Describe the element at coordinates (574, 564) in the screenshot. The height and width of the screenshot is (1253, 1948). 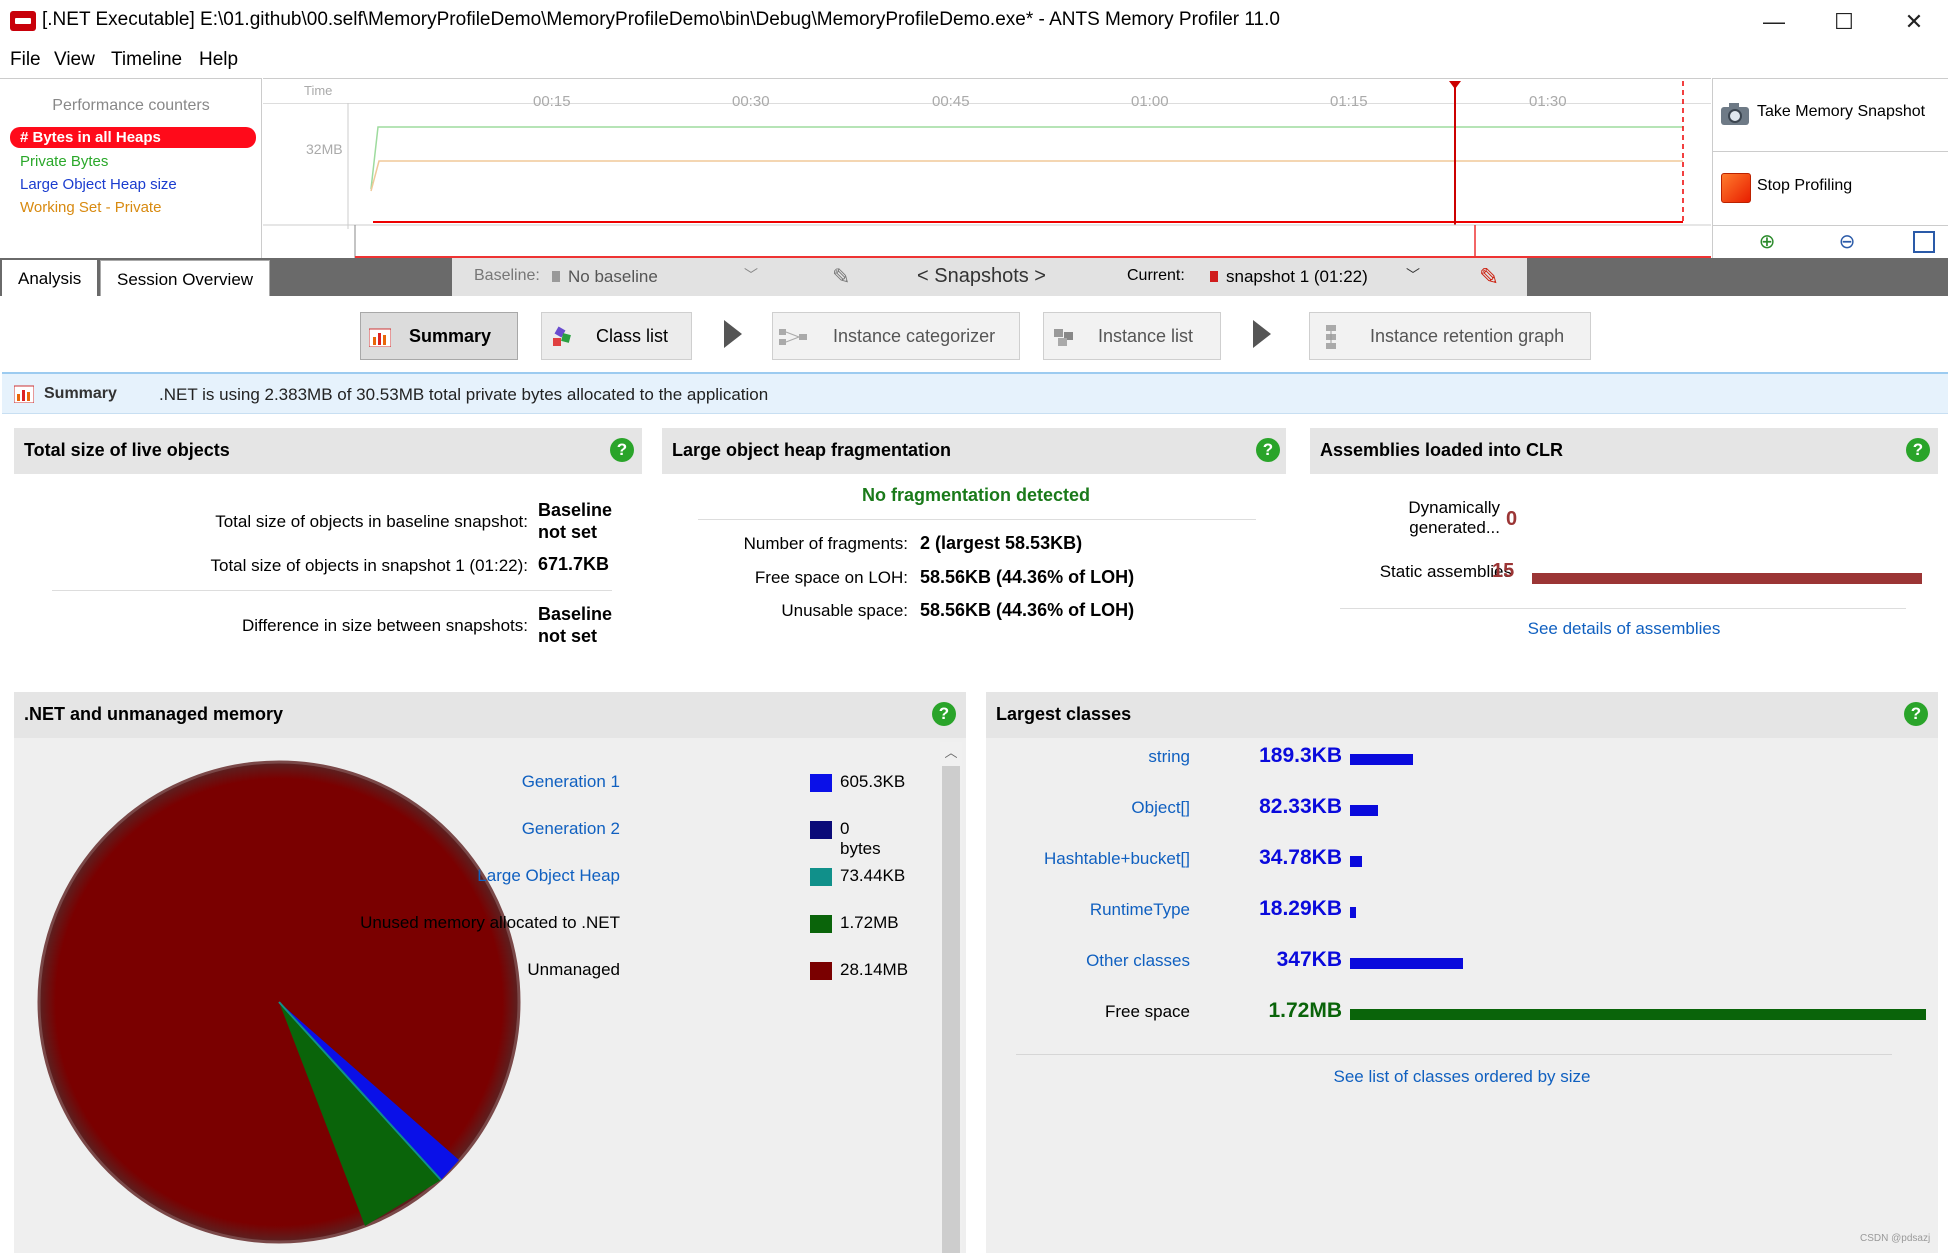
I see `snapshot-size-value: 671.7KB` at that location.